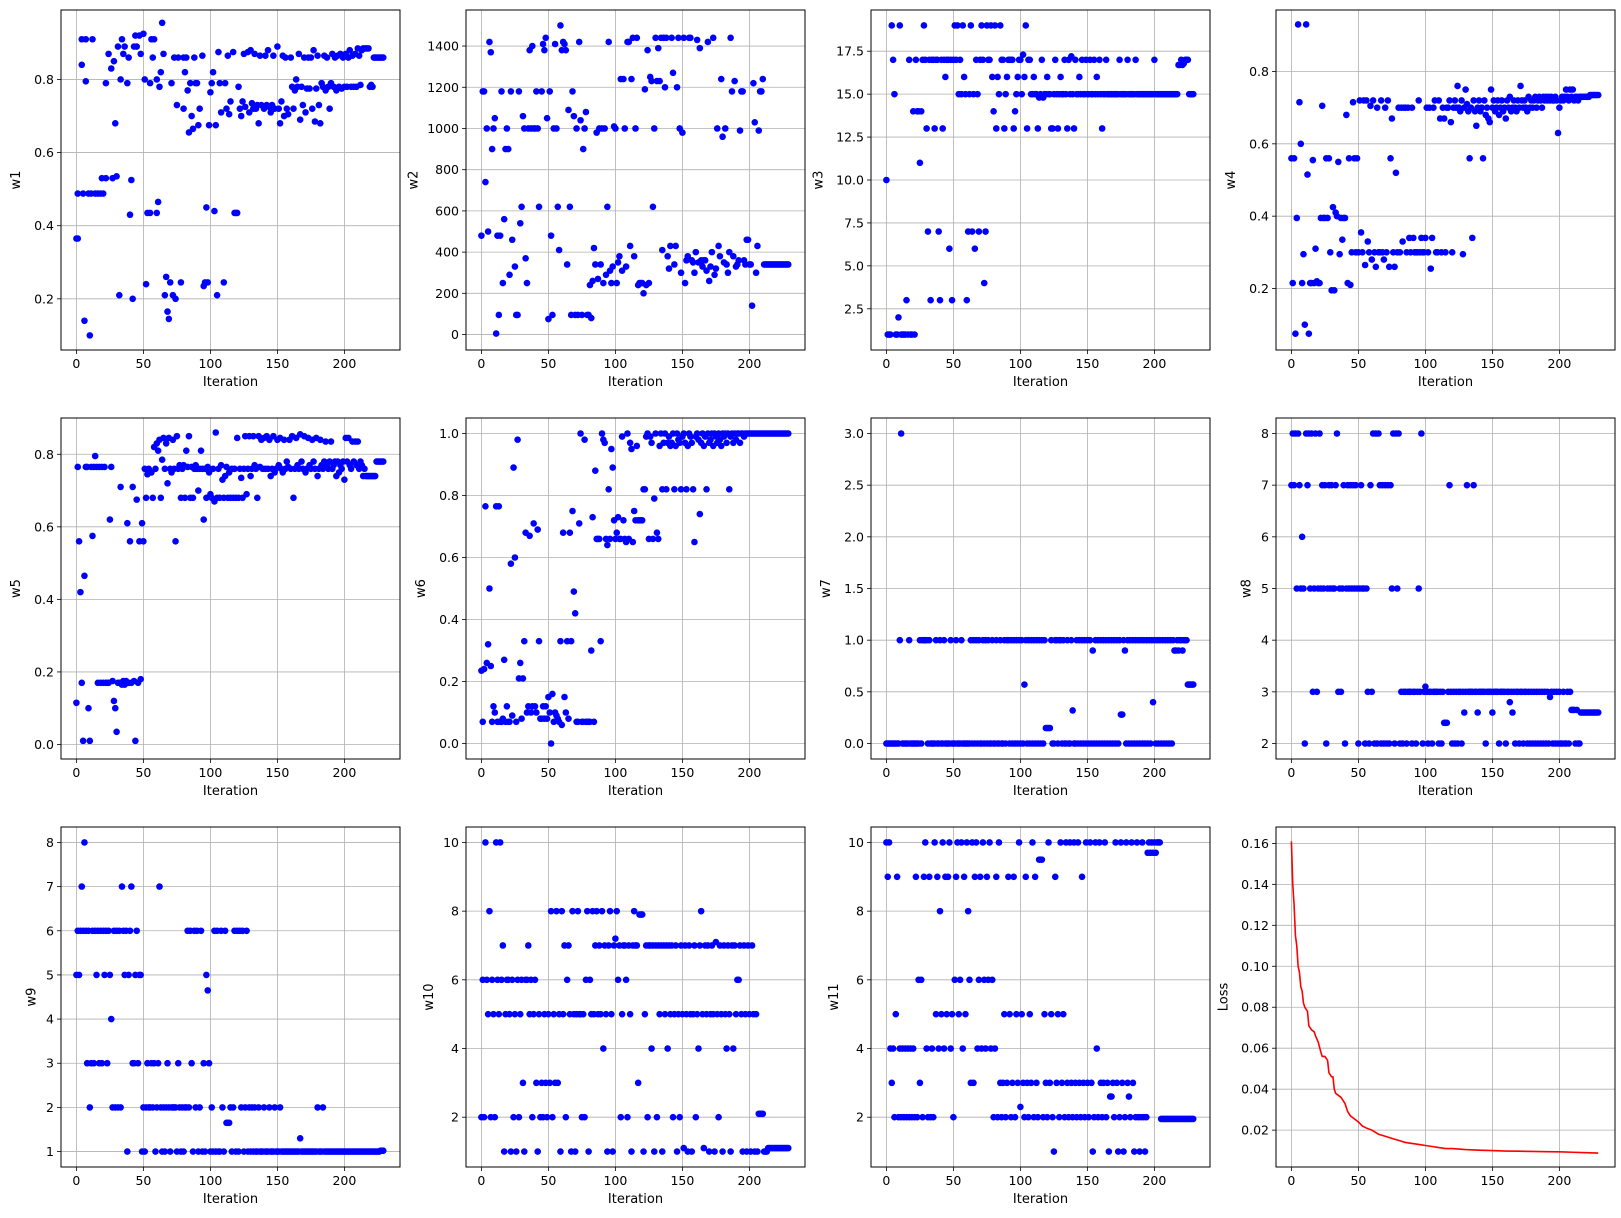 This screenshot has width=1621, height=1218. Describe the element at coordinates (1445, 382) in the screenshot. I see `x-axis-label: Iteration` at that location.